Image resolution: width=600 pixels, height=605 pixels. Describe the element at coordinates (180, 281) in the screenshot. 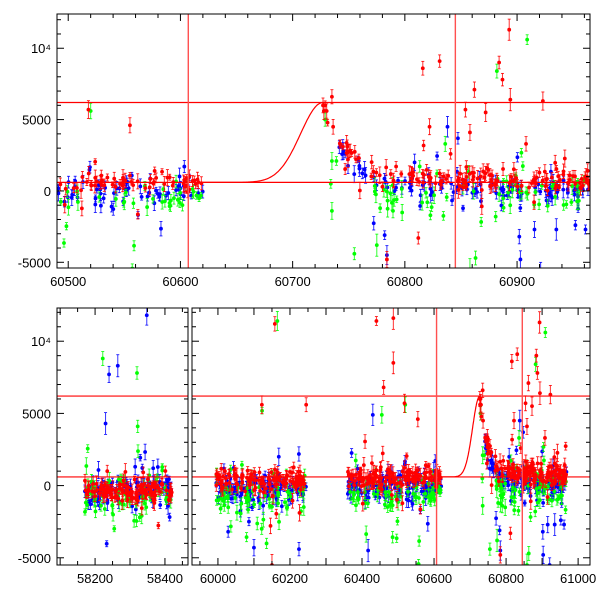

I see `x-tick-label: 60600` at that location.